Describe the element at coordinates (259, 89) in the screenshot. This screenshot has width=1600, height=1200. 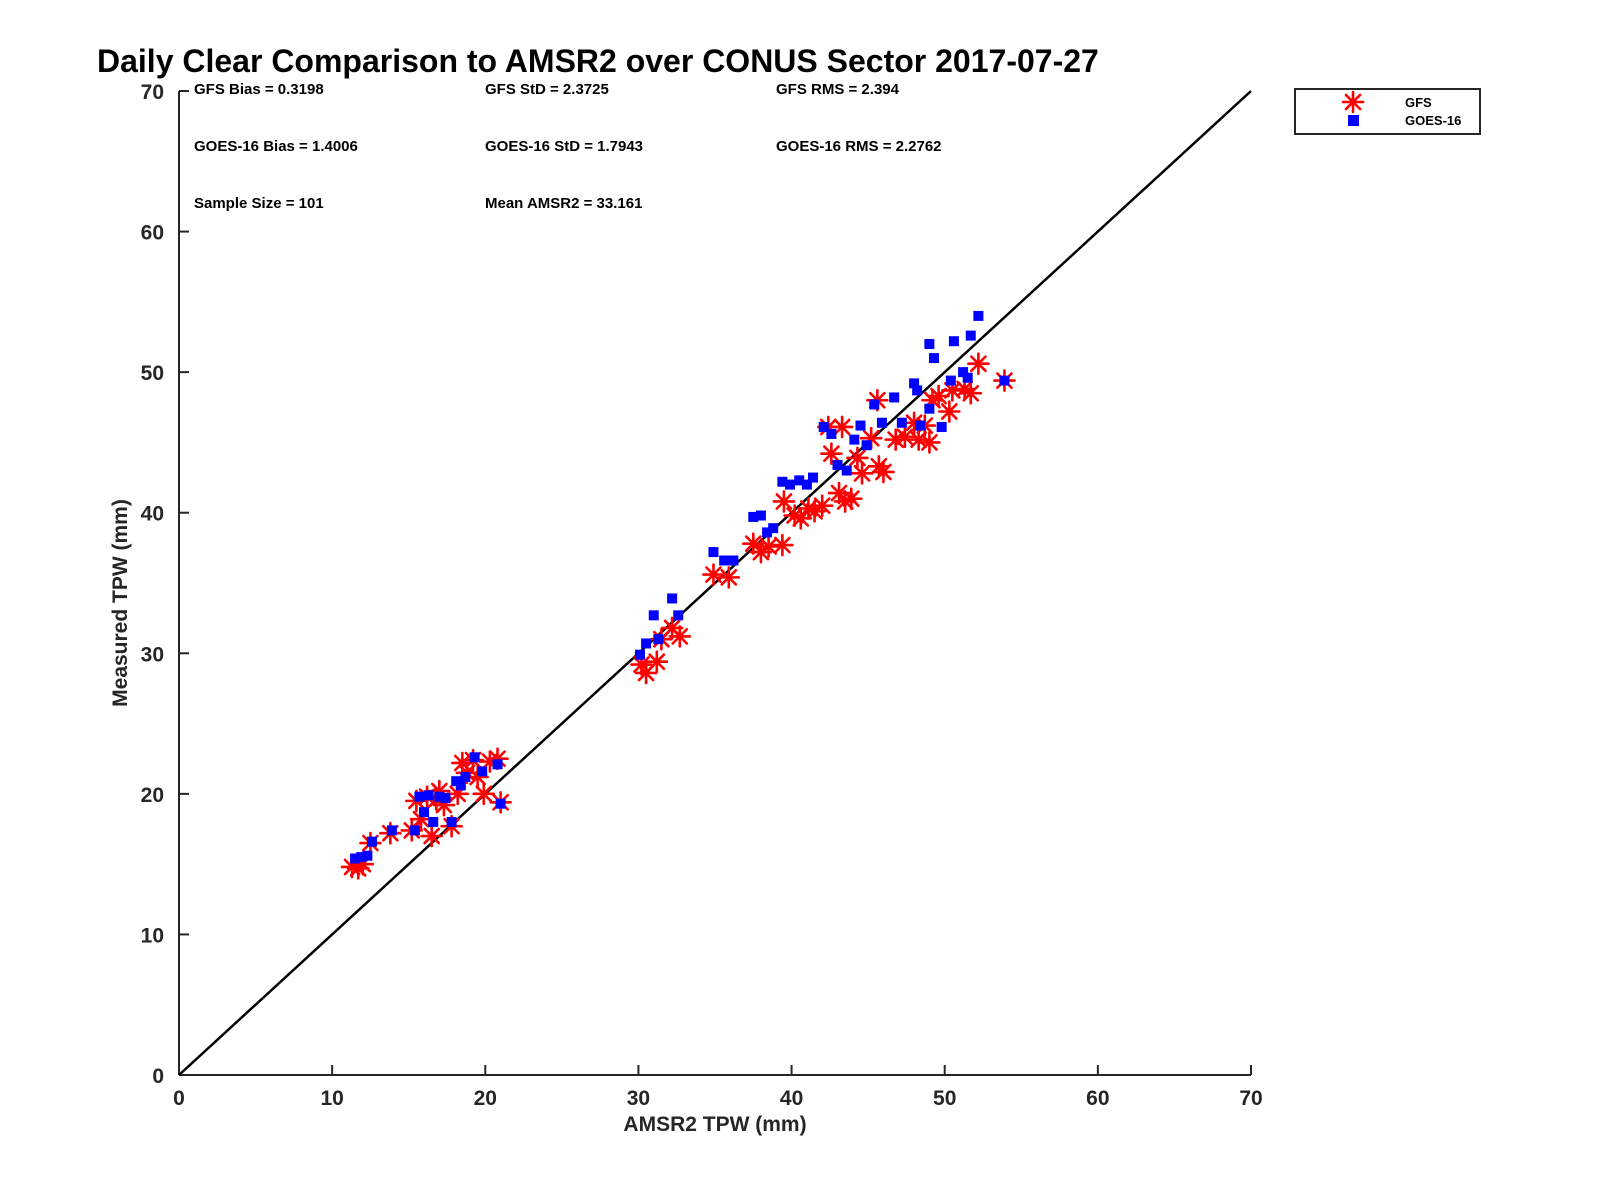
I see `stat-gfs-bias: GFS Bias = 0.3198` at that location.